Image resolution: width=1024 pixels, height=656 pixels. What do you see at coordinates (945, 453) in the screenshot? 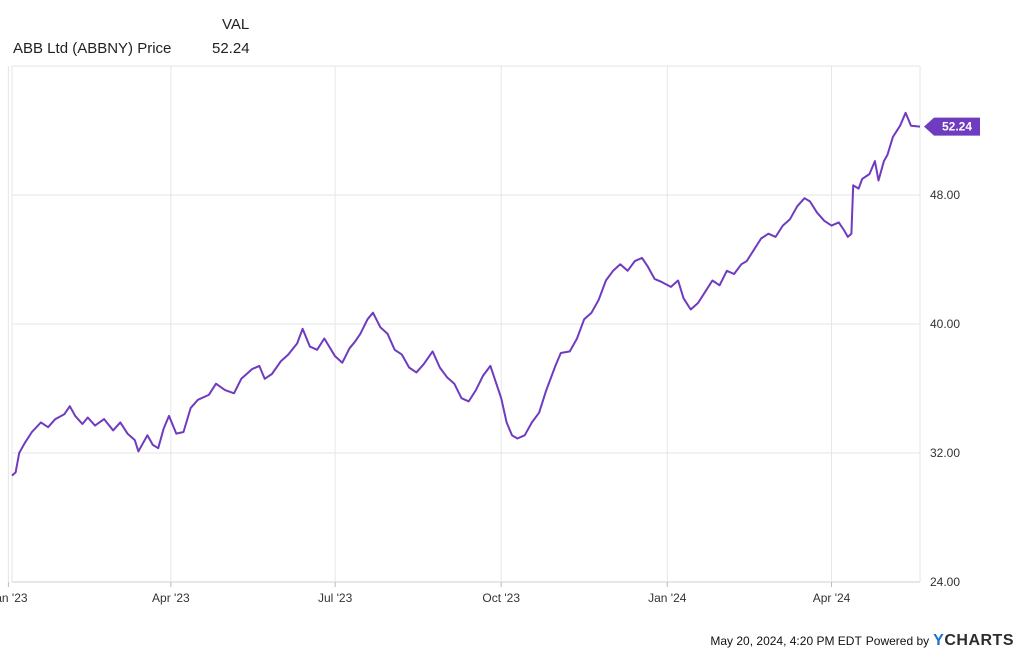
I see `y-tick-label: 32.00` at bounding box center [945, 453].